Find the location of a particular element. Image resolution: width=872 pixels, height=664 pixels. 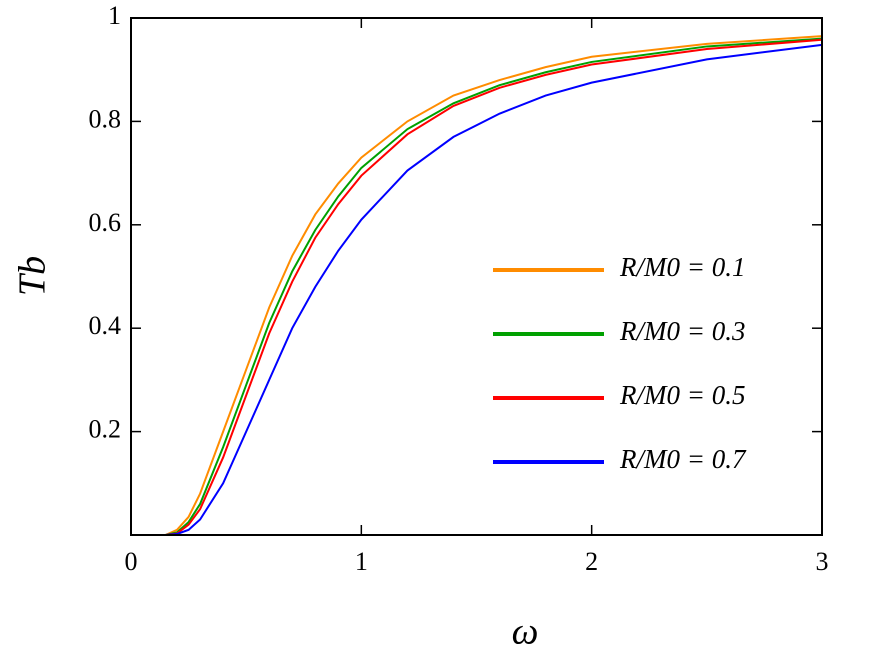

legend-label: R/M0 = 0.5 is located at coordinates (682, 395).